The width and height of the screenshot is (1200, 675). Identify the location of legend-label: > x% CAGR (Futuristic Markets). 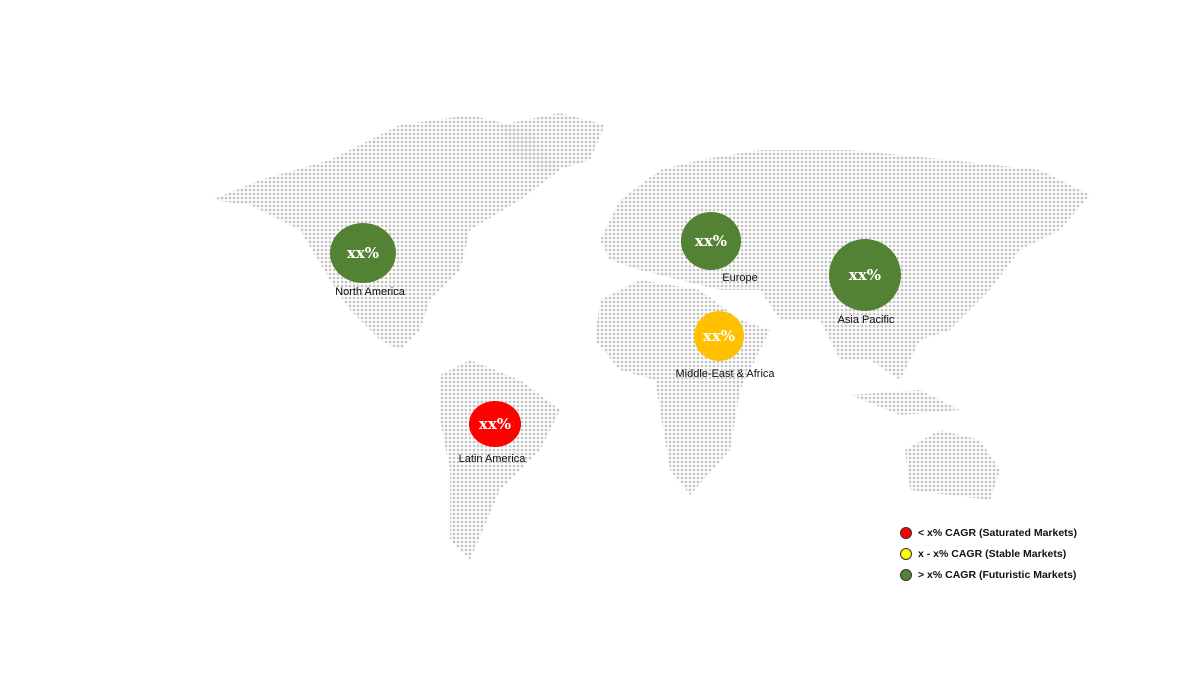
(997, 574).